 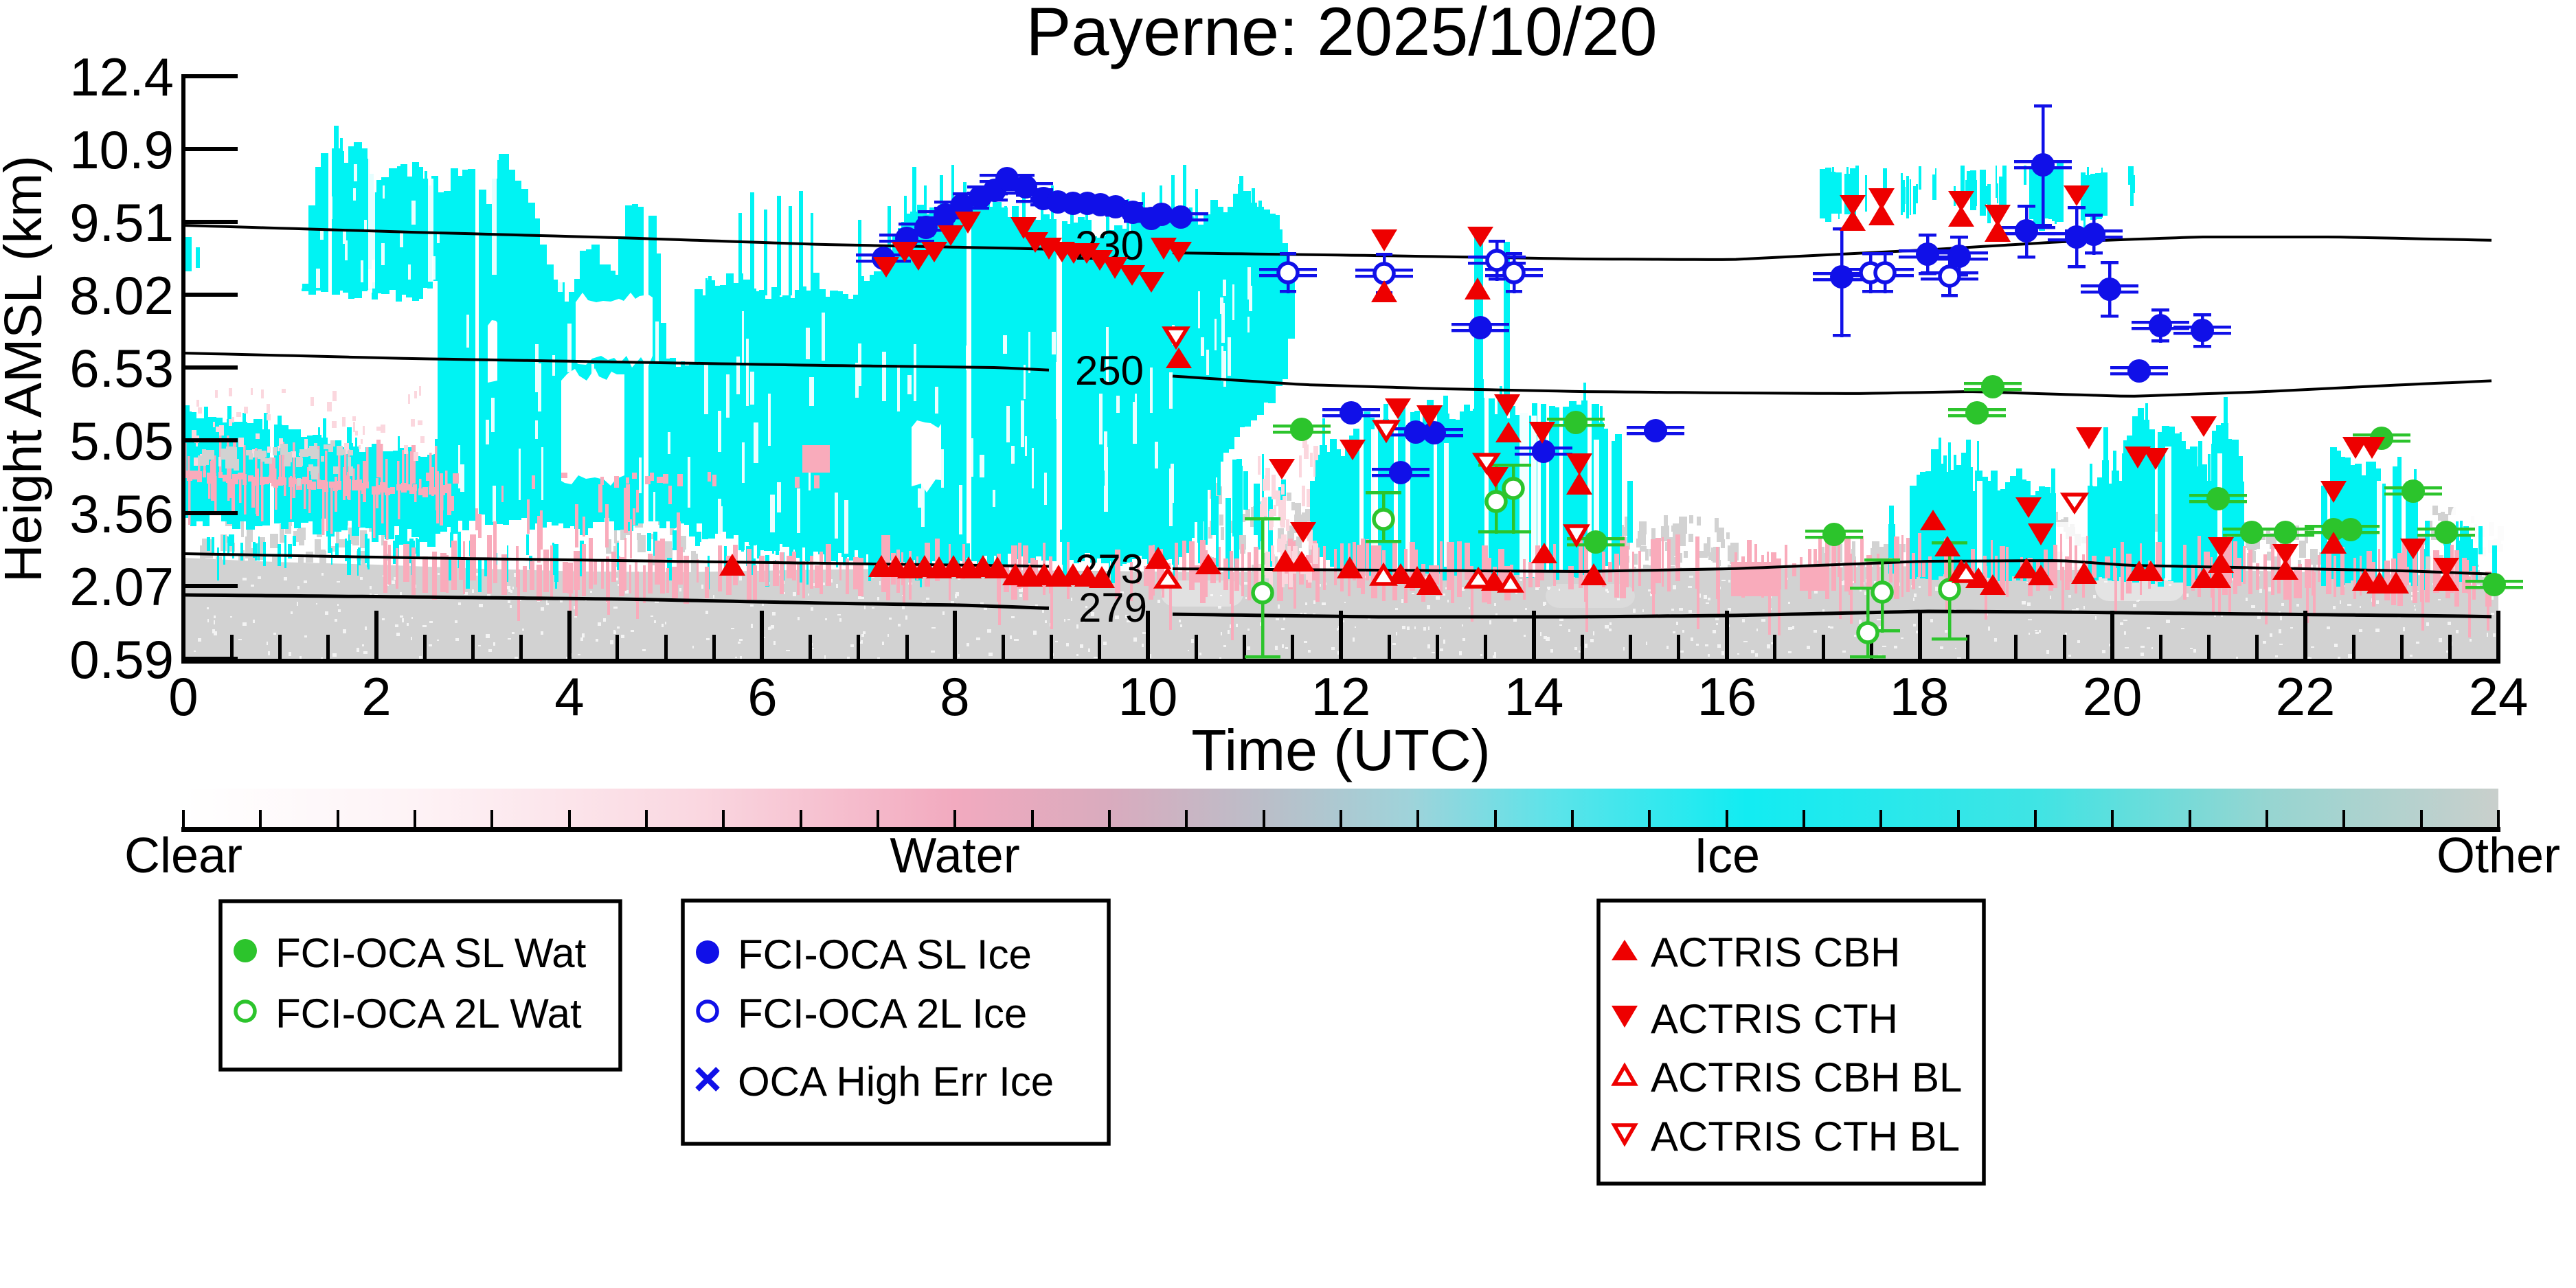 What do you see at coordinates (26, 369) in the screenshot?
I see `svg-text: Height AMSL (km)` at bounding box center [26, 369].